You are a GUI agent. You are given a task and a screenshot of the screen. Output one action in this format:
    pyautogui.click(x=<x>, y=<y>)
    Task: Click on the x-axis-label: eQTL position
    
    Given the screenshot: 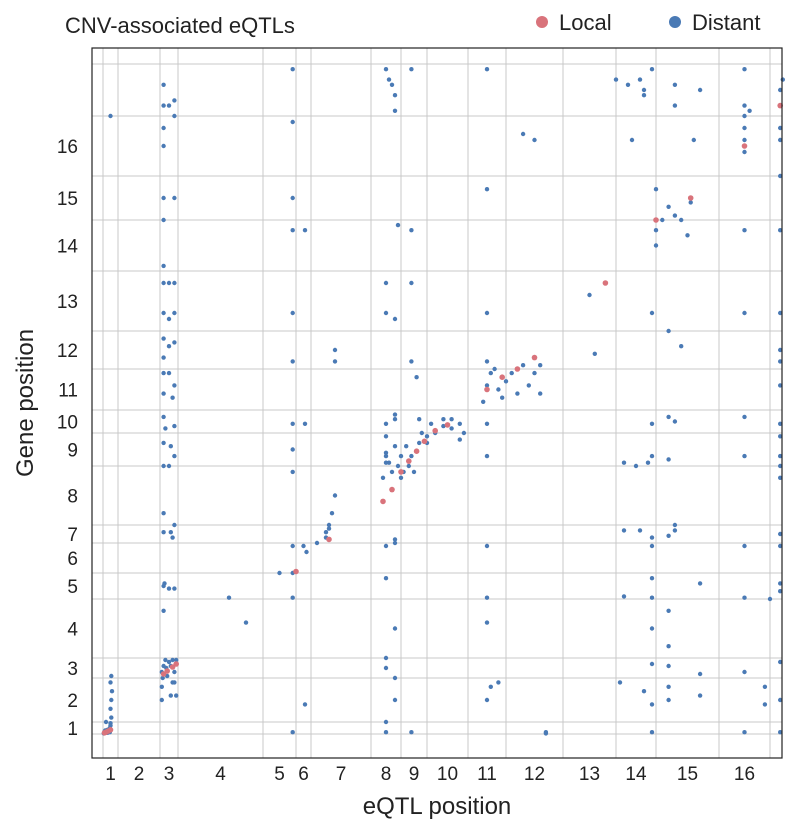 What is the action you would take?
    pyautogui.click(x=437, y=806)
    